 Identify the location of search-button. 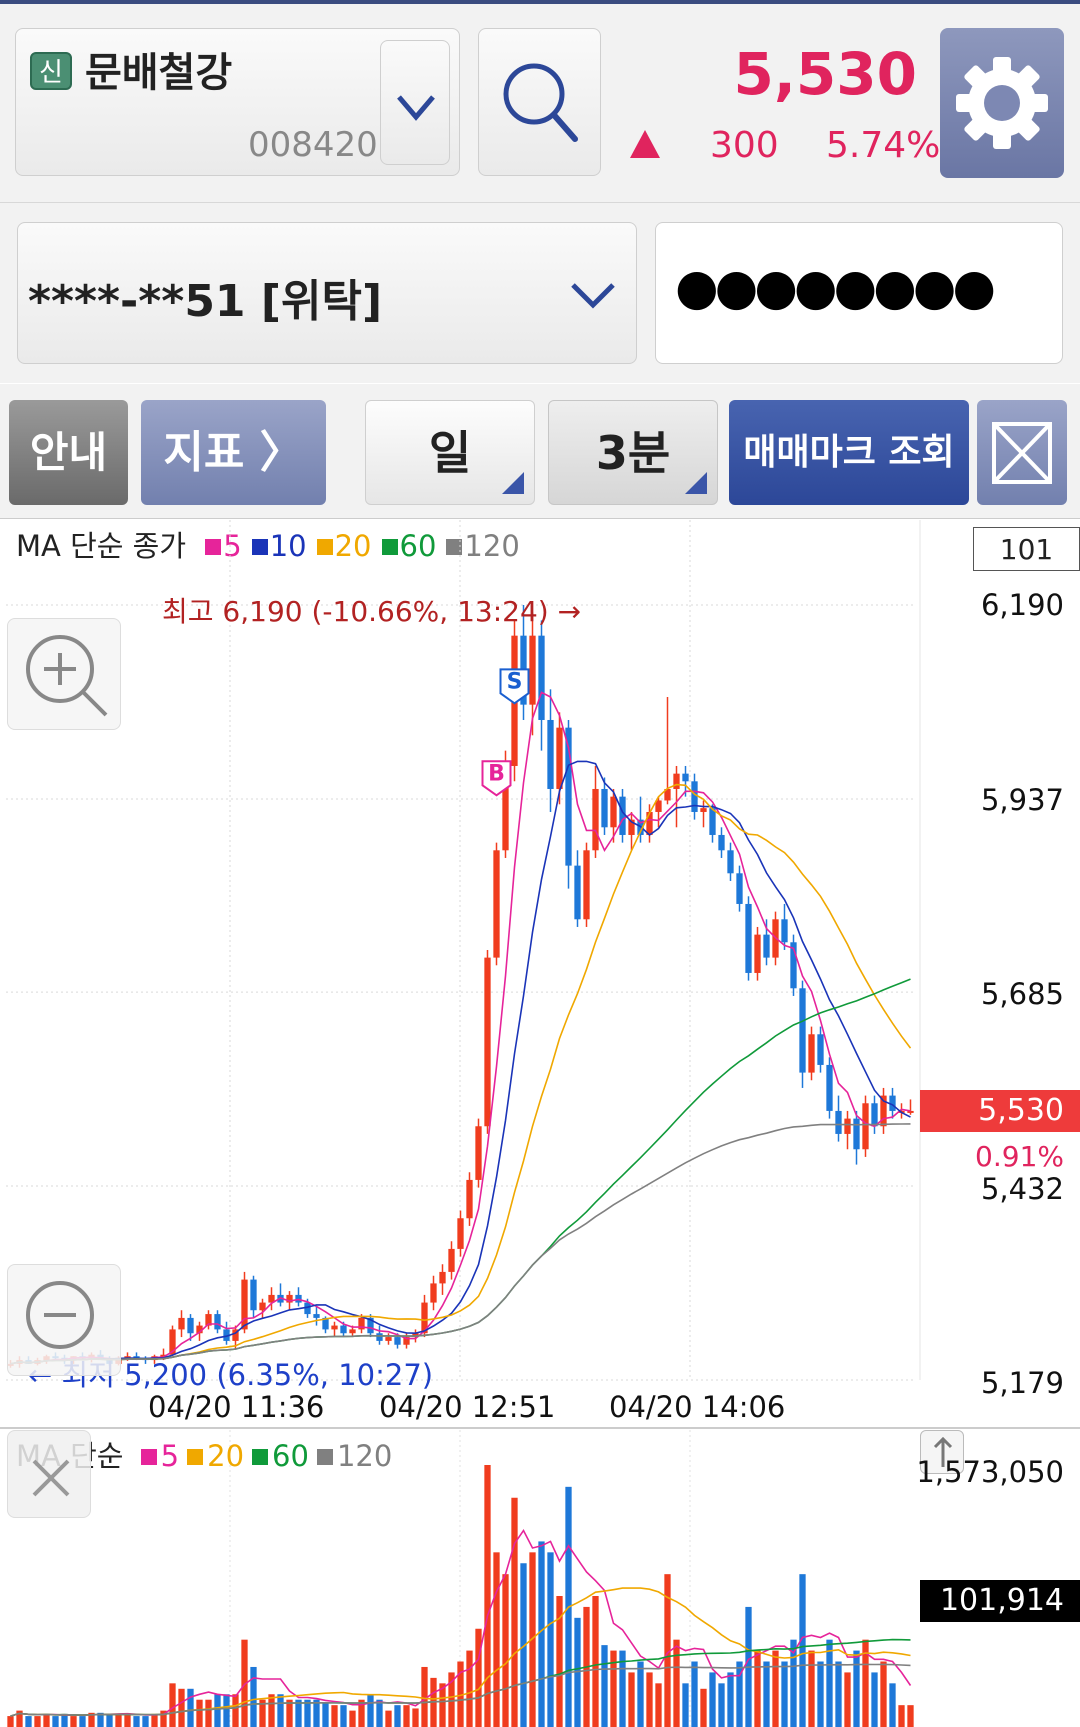
(539, 102).